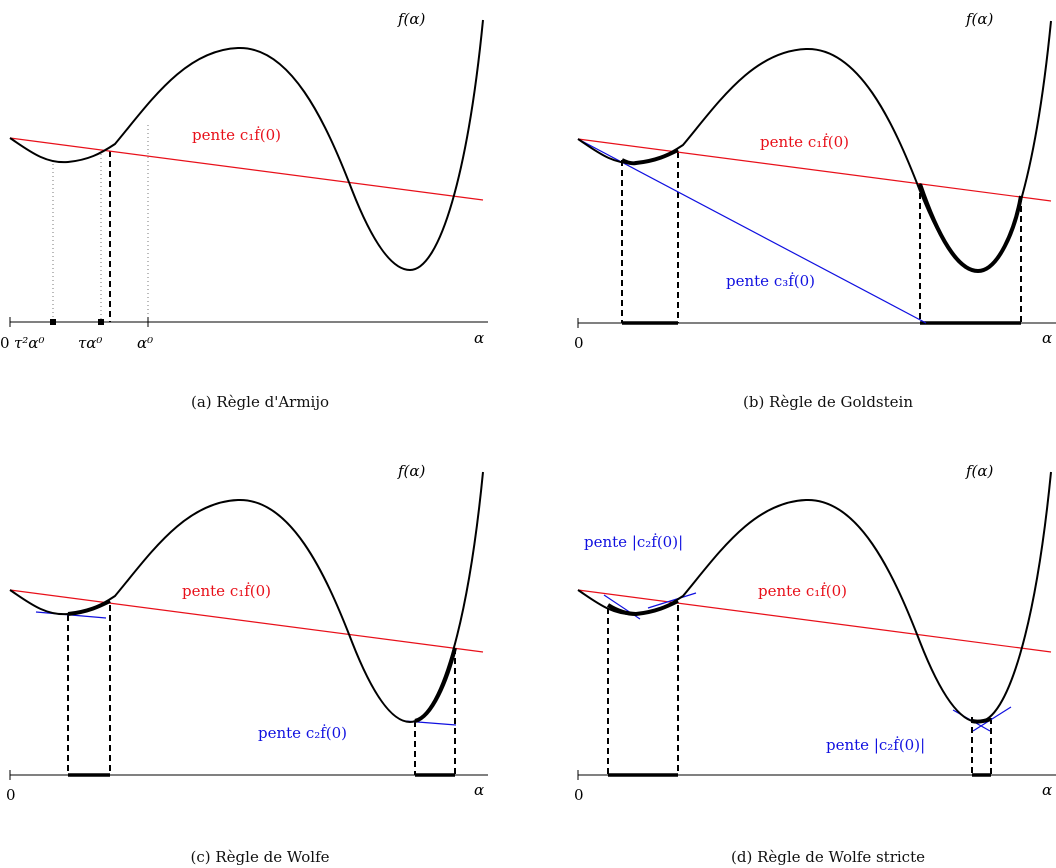 The image size is (1056, 868). What do you see at coordinates (633, 542) in the screenshot?
I see `c2-slope-label-top: pente |c₂ḟ(0)|` at bounding box center [633, 542].